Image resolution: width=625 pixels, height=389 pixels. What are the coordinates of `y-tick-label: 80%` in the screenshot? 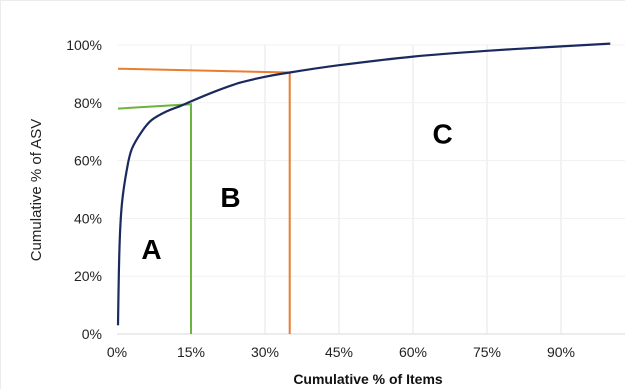 It's located at (88, 103).